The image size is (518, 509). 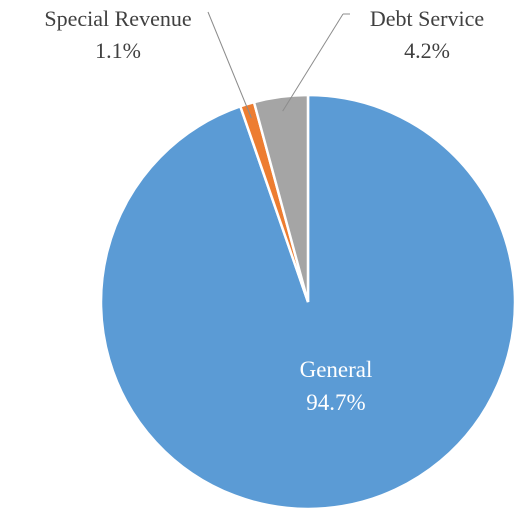 What do you see at coordinates (427, 50) in the screenshot?
I see `label-debt-service-value: 4.2%` at bounding box center [427, 50].